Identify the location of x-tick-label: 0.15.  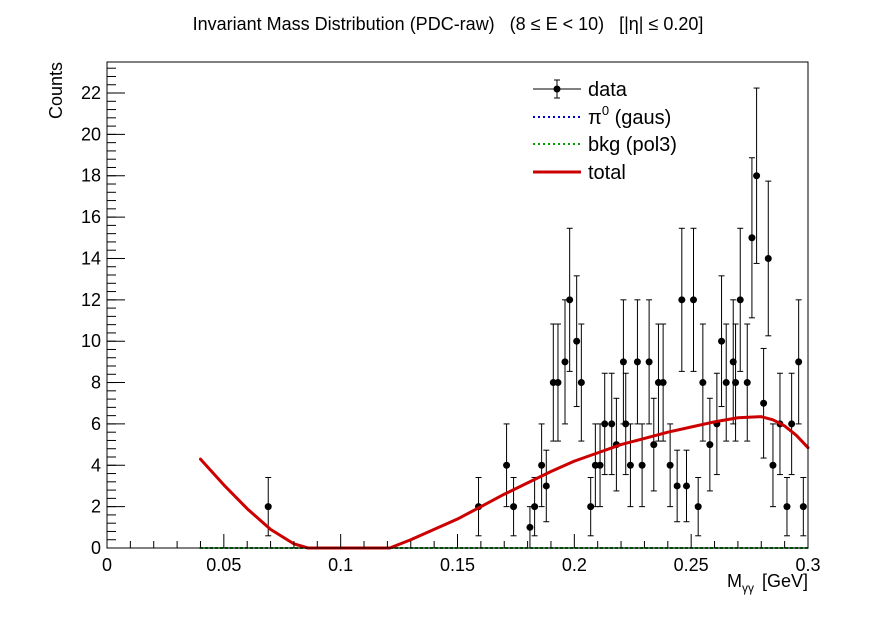
(457, 565).